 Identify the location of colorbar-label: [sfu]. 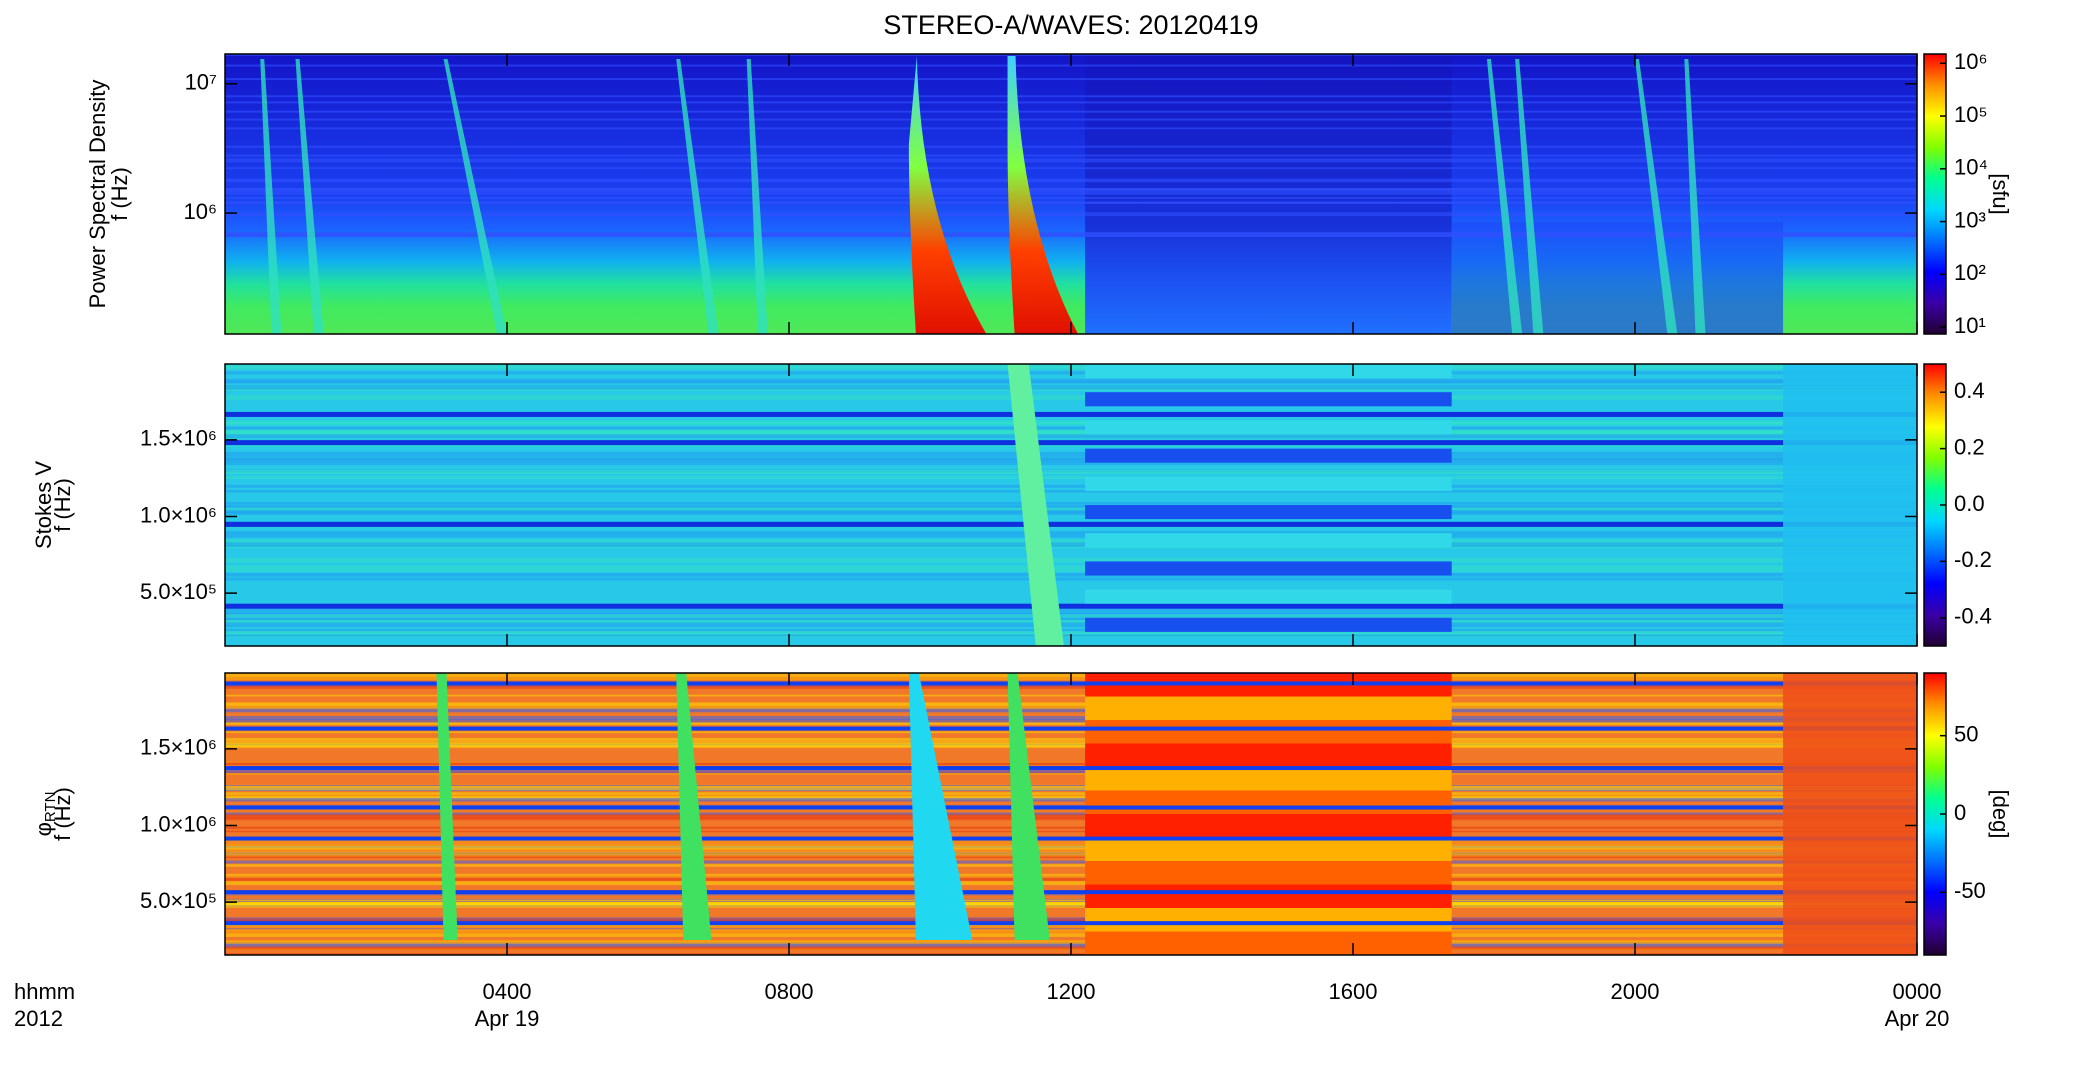
(2000, 194).